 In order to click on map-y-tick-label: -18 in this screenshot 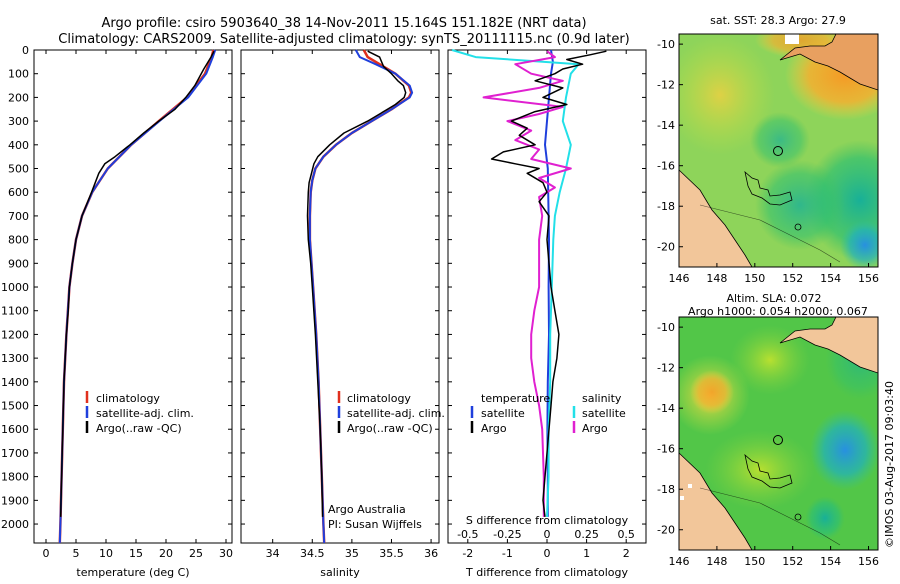, I will do `click(666, 206)`.